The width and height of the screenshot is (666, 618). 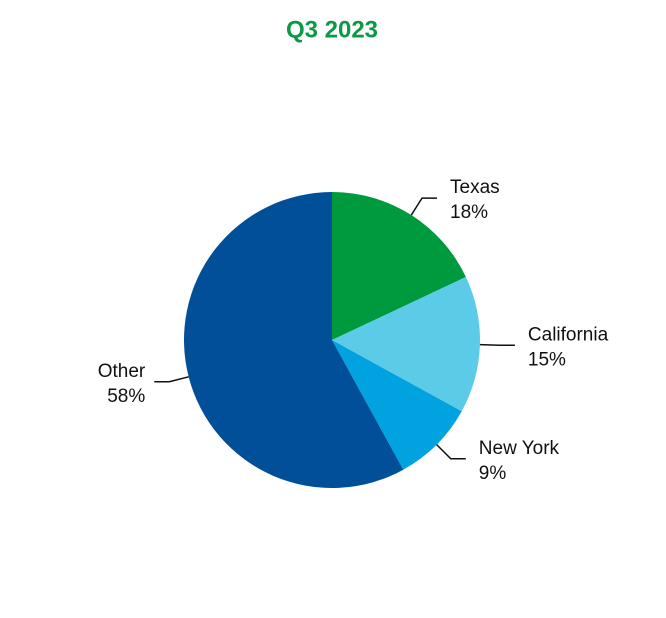 What do you see at coordinates (475, 187) in the screenshot?
I see `slice-label: Texas` at bounding box center [475, 187].